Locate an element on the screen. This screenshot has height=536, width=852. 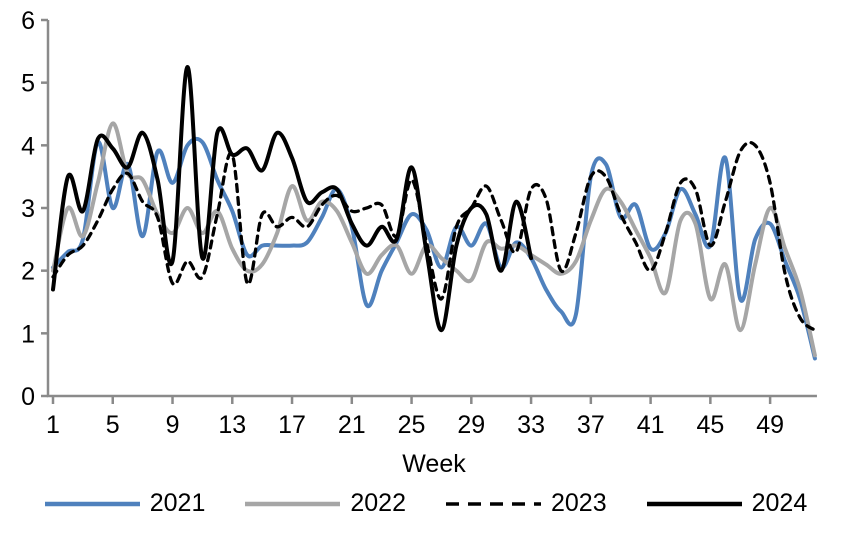
legend-item-2024: 2024 is located at coordinates (727, 503).